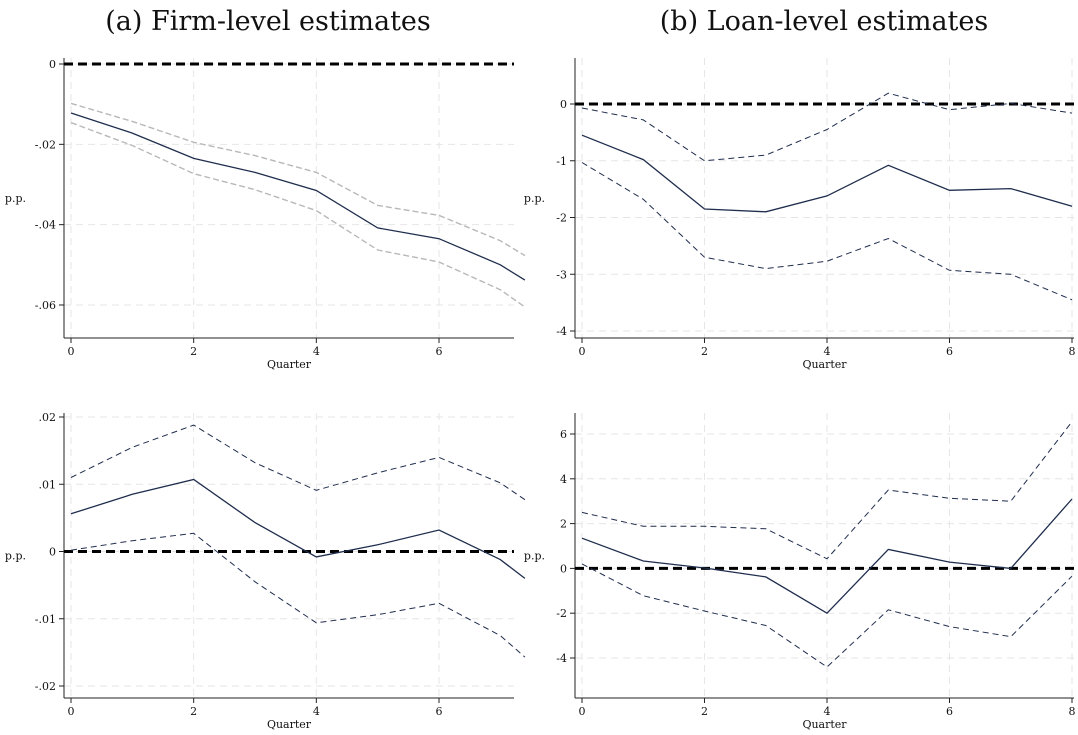 The height and width of the screenshot is (735, 1078). Describe the element at coordinates (563, 524) in the screenshot. I see `y-tick-label: 2` at that location.